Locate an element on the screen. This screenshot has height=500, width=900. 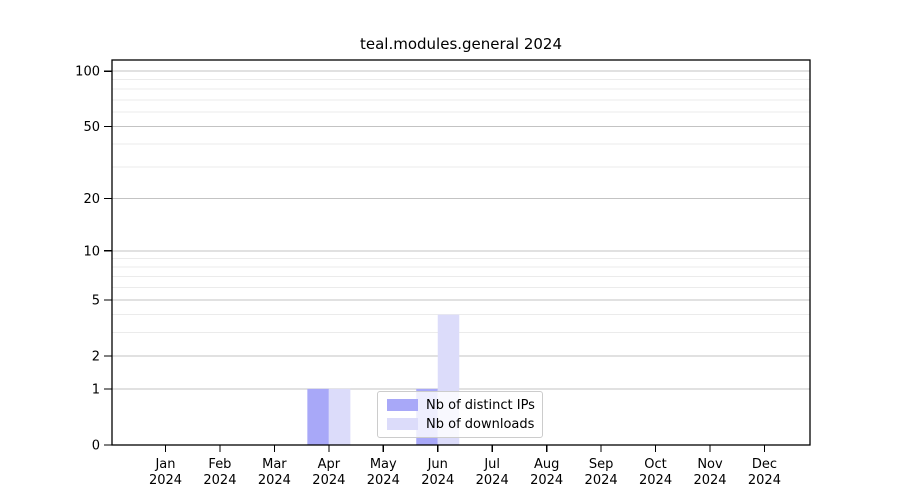
legend-swatch-downloads-icon is located at coordinates (402, 424).